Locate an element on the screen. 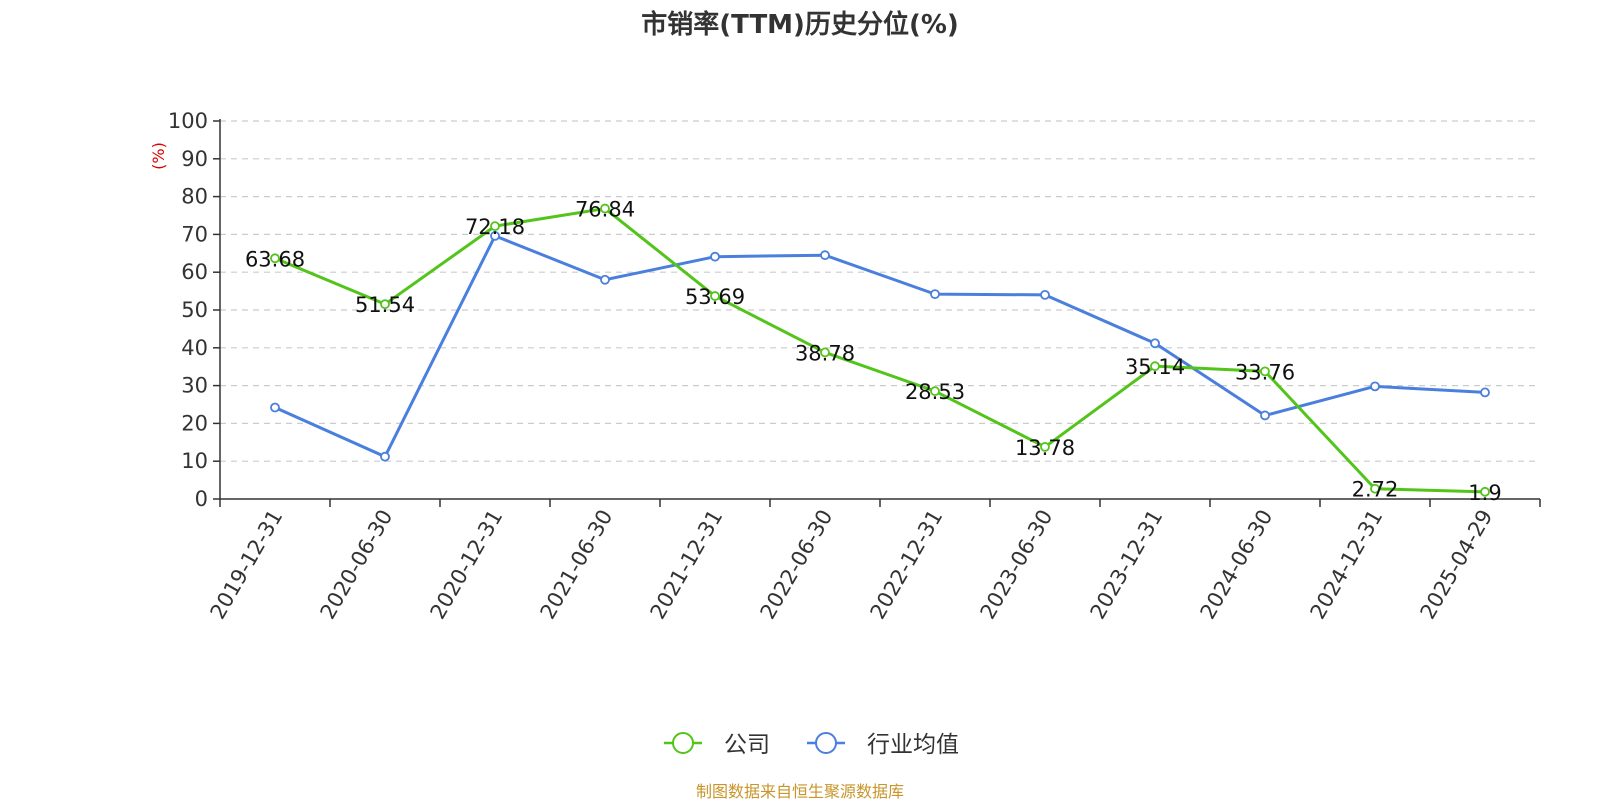  data-source-note: 制图数据来自恒生聚源数据库 is located at coordinates (799, 791).